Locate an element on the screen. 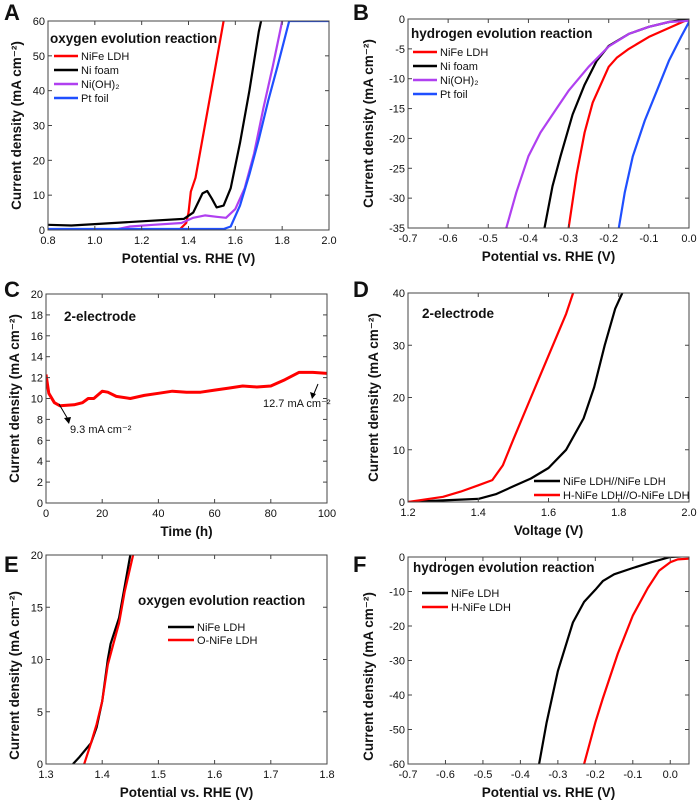 This screenshot has width=699, height=808. x-tick-label: -0.7 is located at coordinates (408, 775).